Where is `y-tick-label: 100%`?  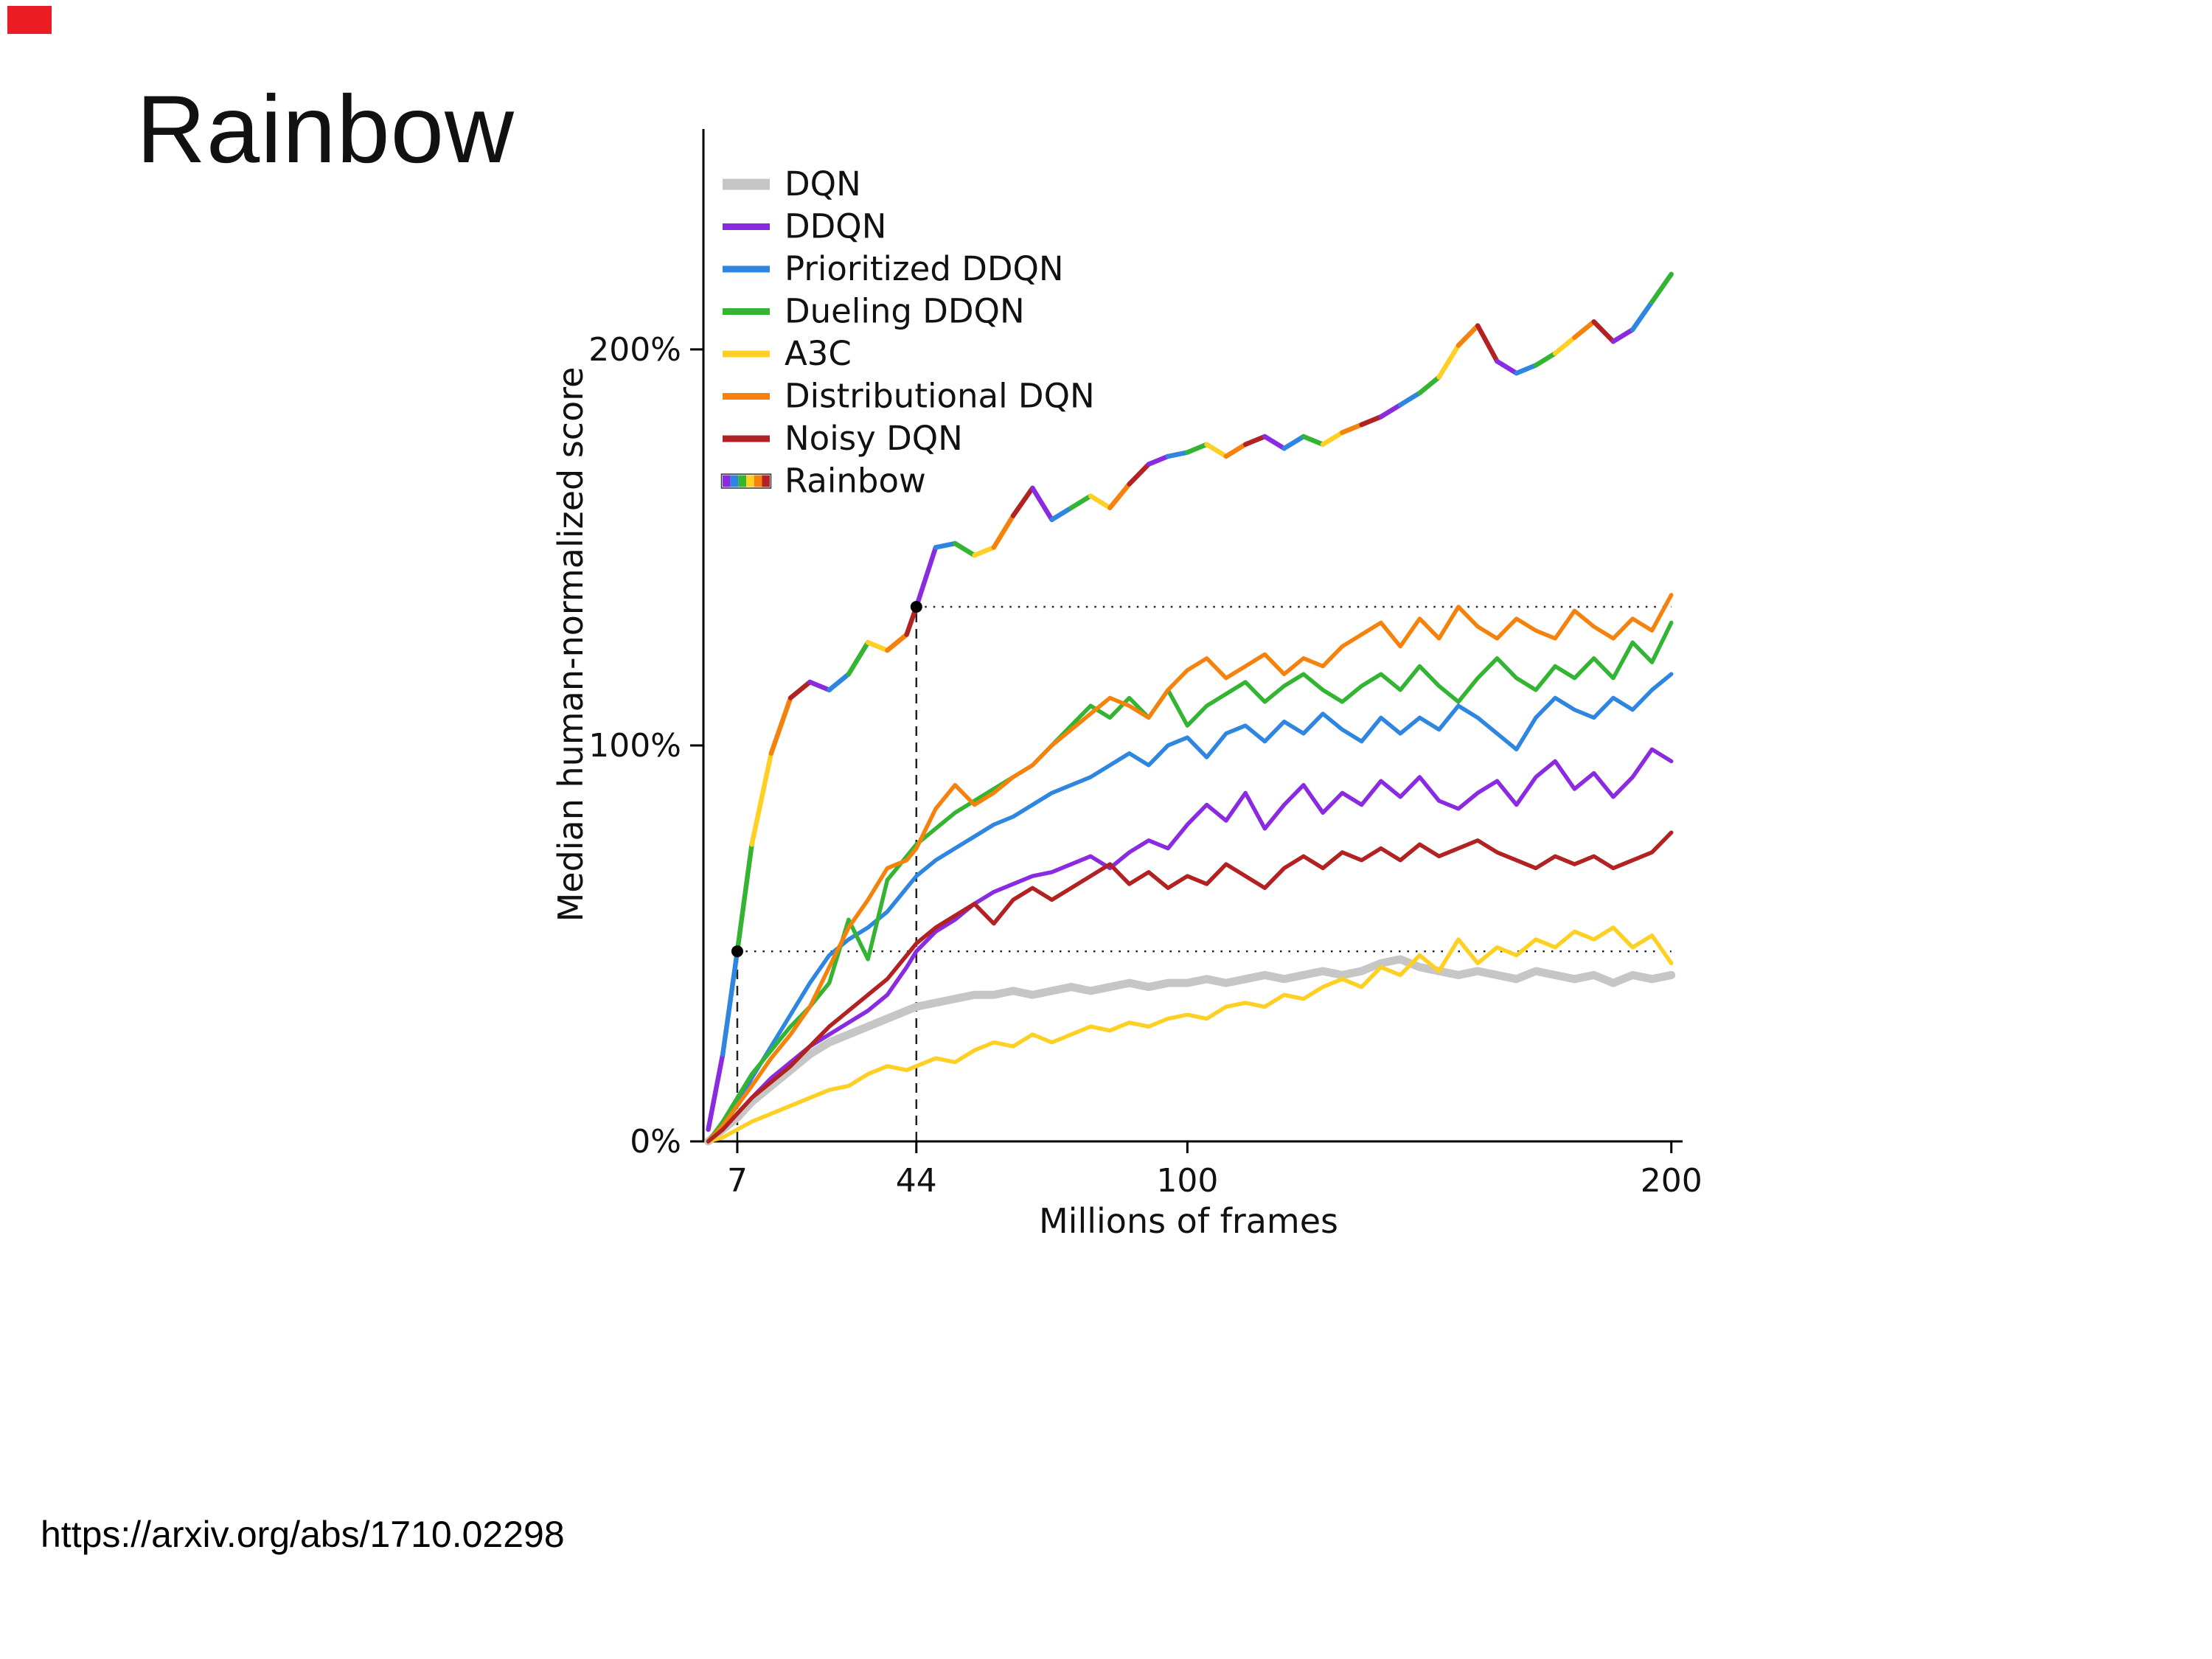 y-tick-label: 100% is located at coordinates (634, 746).